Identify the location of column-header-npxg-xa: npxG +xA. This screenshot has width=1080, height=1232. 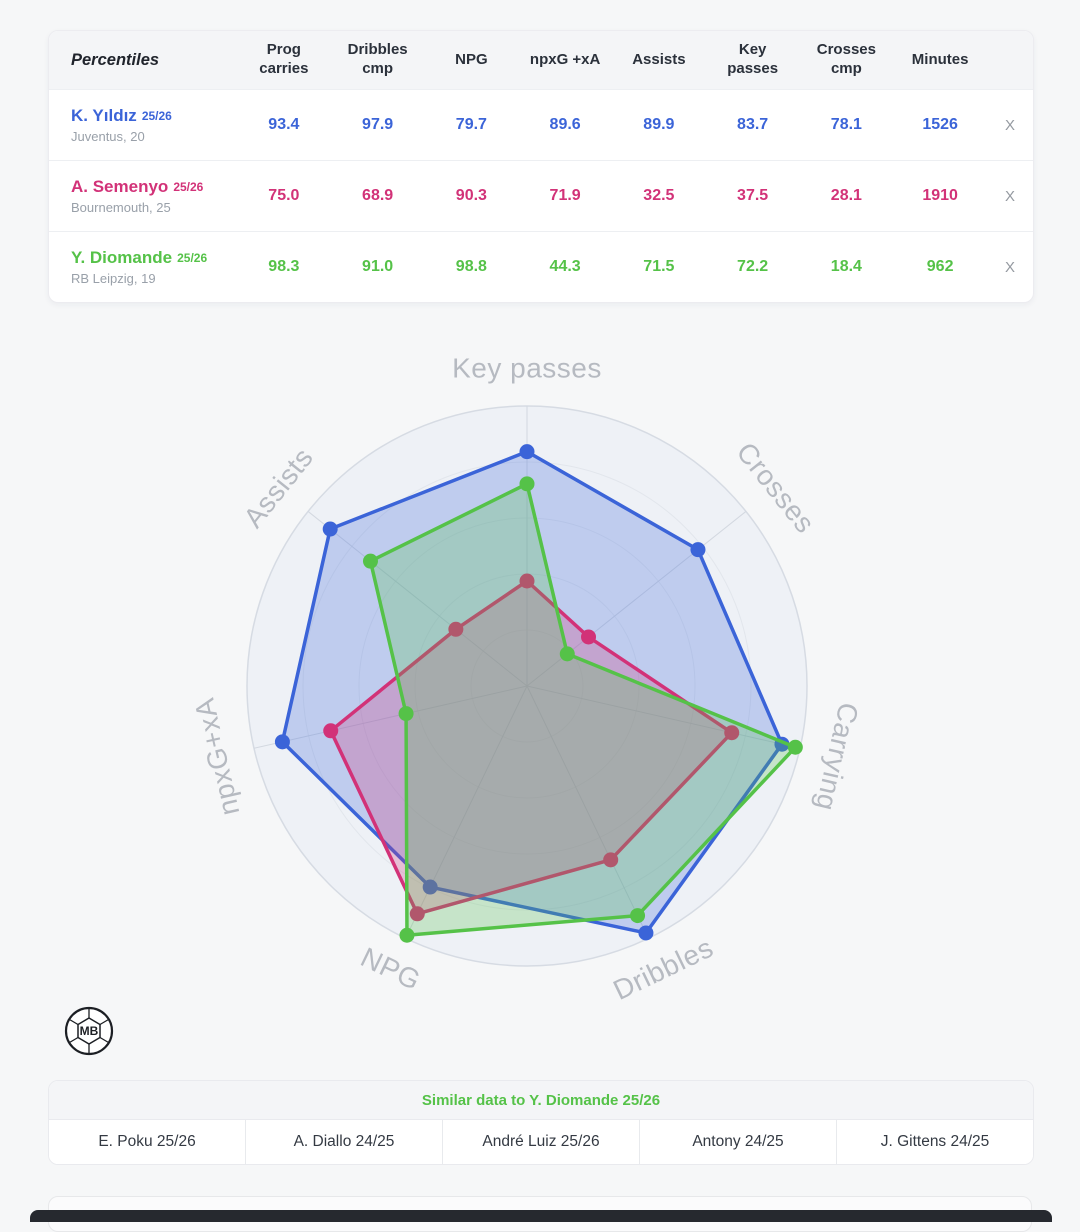
(565, 59).